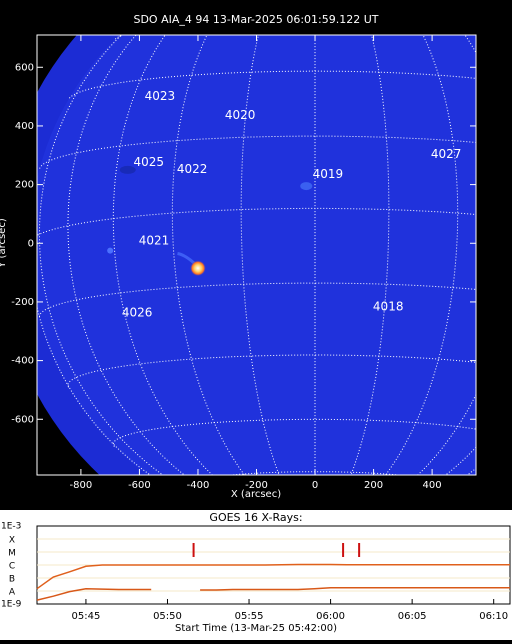  What do you see at coordinates (256, 485) in the screenshot?
I see `x-tick-label: -200` at bounding box center [256, 485].